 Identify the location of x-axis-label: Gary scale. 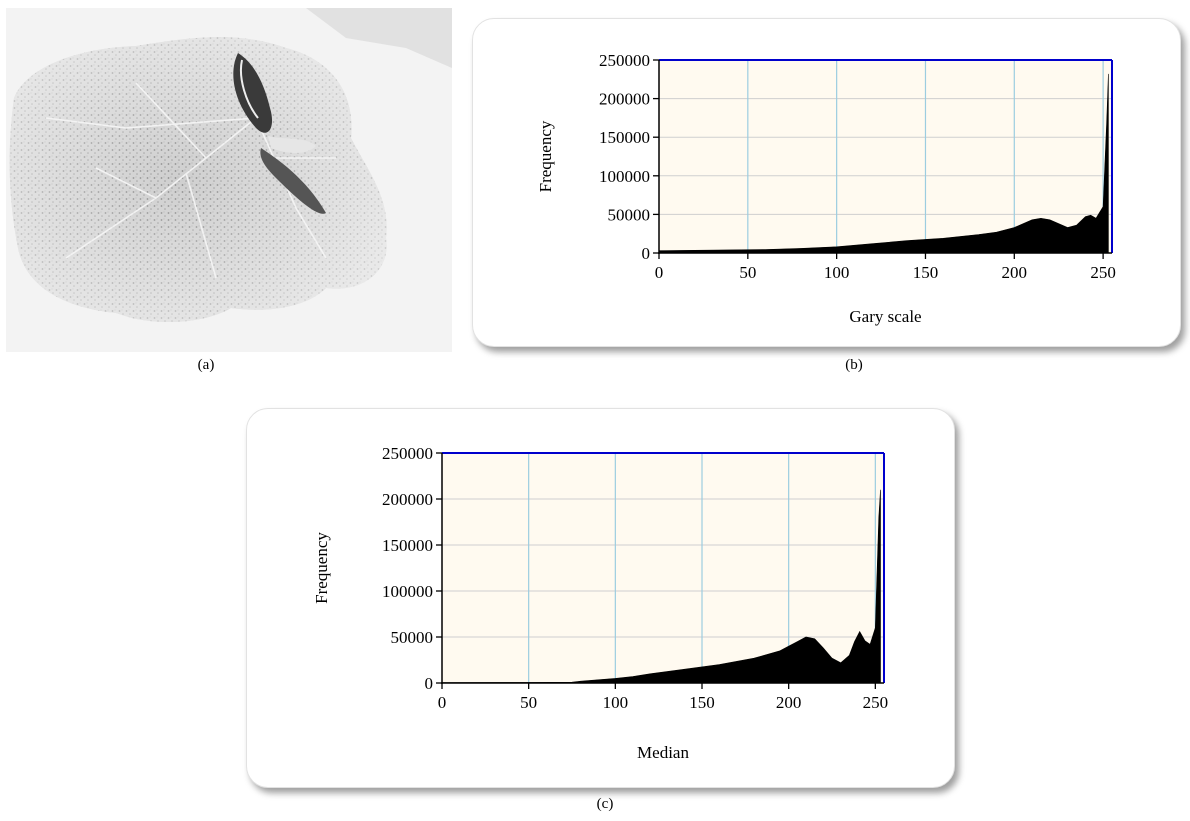
(885, 316).